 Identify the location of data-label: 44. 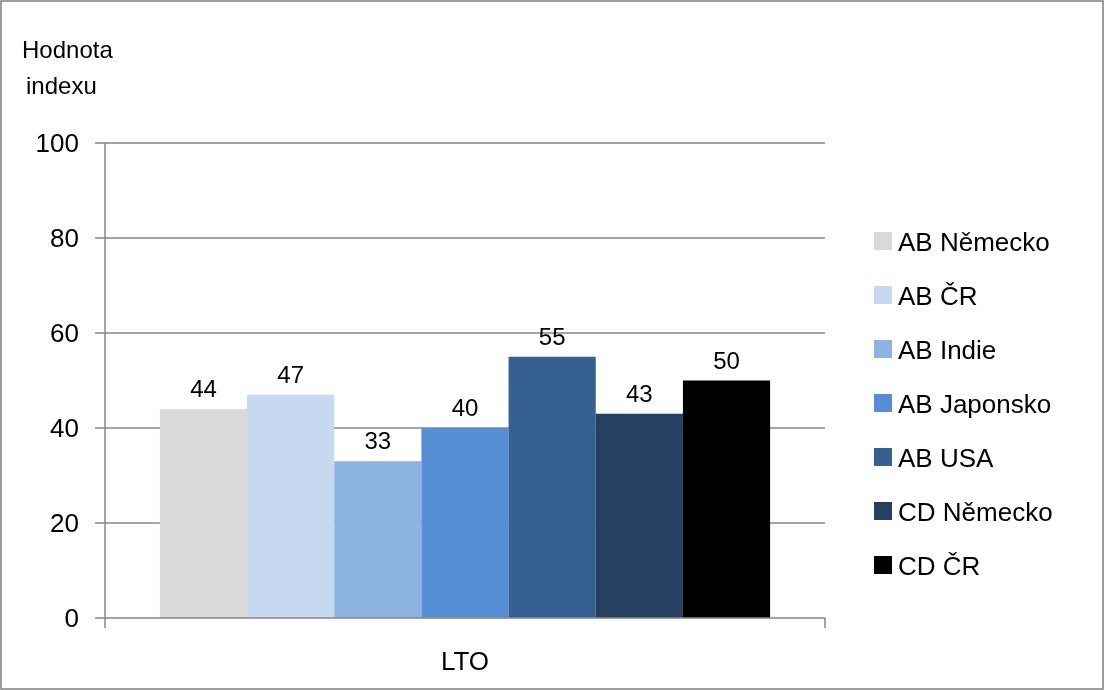
(203, 388).